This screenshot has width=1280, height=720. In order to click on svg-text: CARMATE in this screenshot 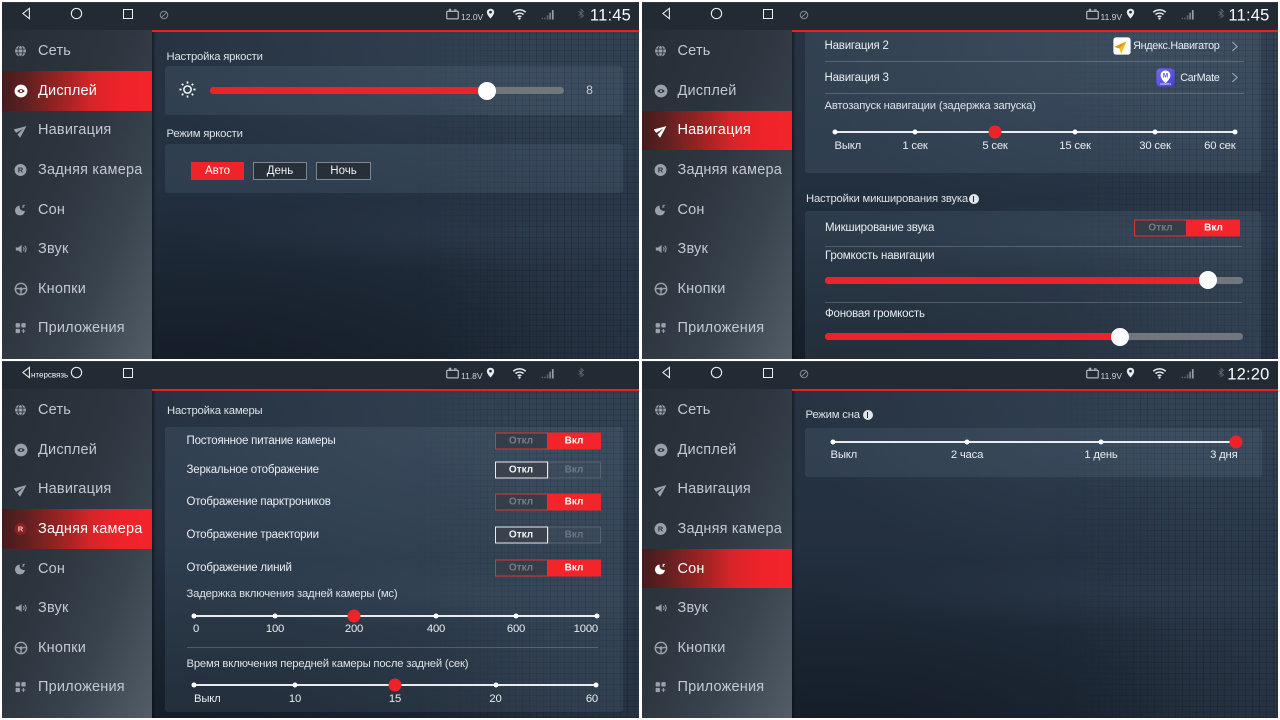, I will do `click(1165, 84)`.